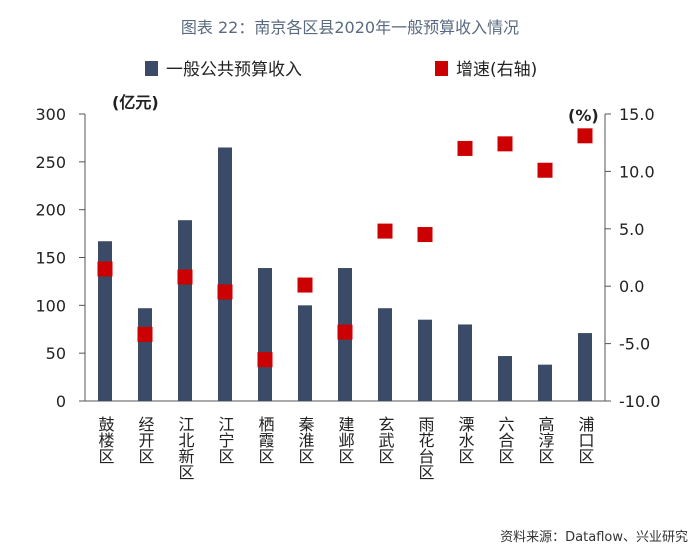  Describe the element at coordinates (637, 171) in the screenshot. I see `right-tick-label: 10.0` at that location.